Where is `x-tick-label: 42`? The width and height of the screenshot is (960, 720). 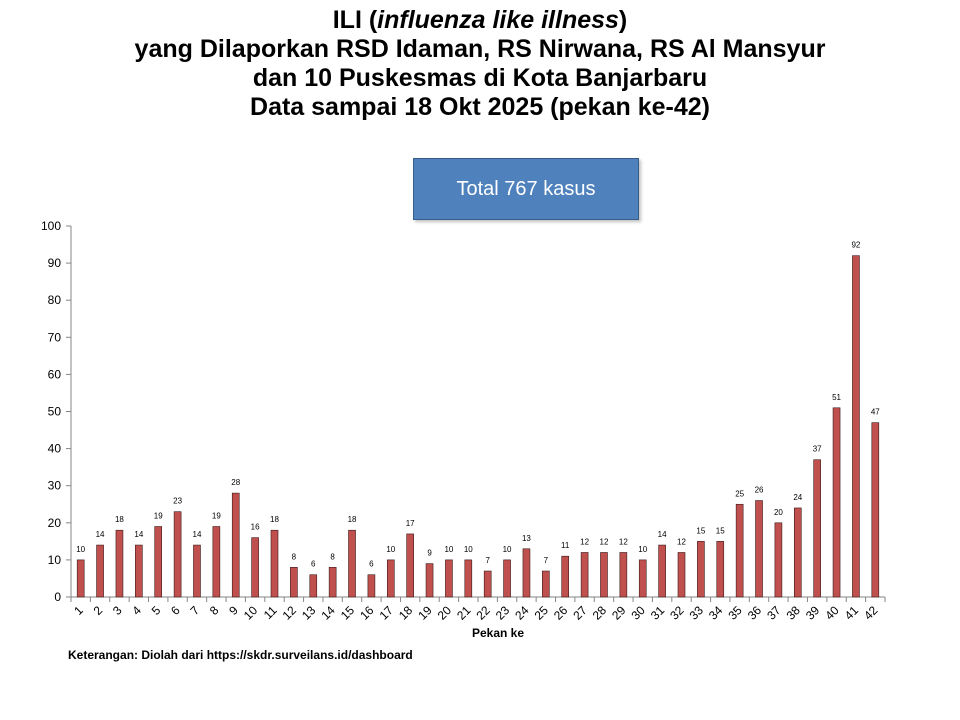
x-tick-label: 42 is located at coordinates (871, 613).